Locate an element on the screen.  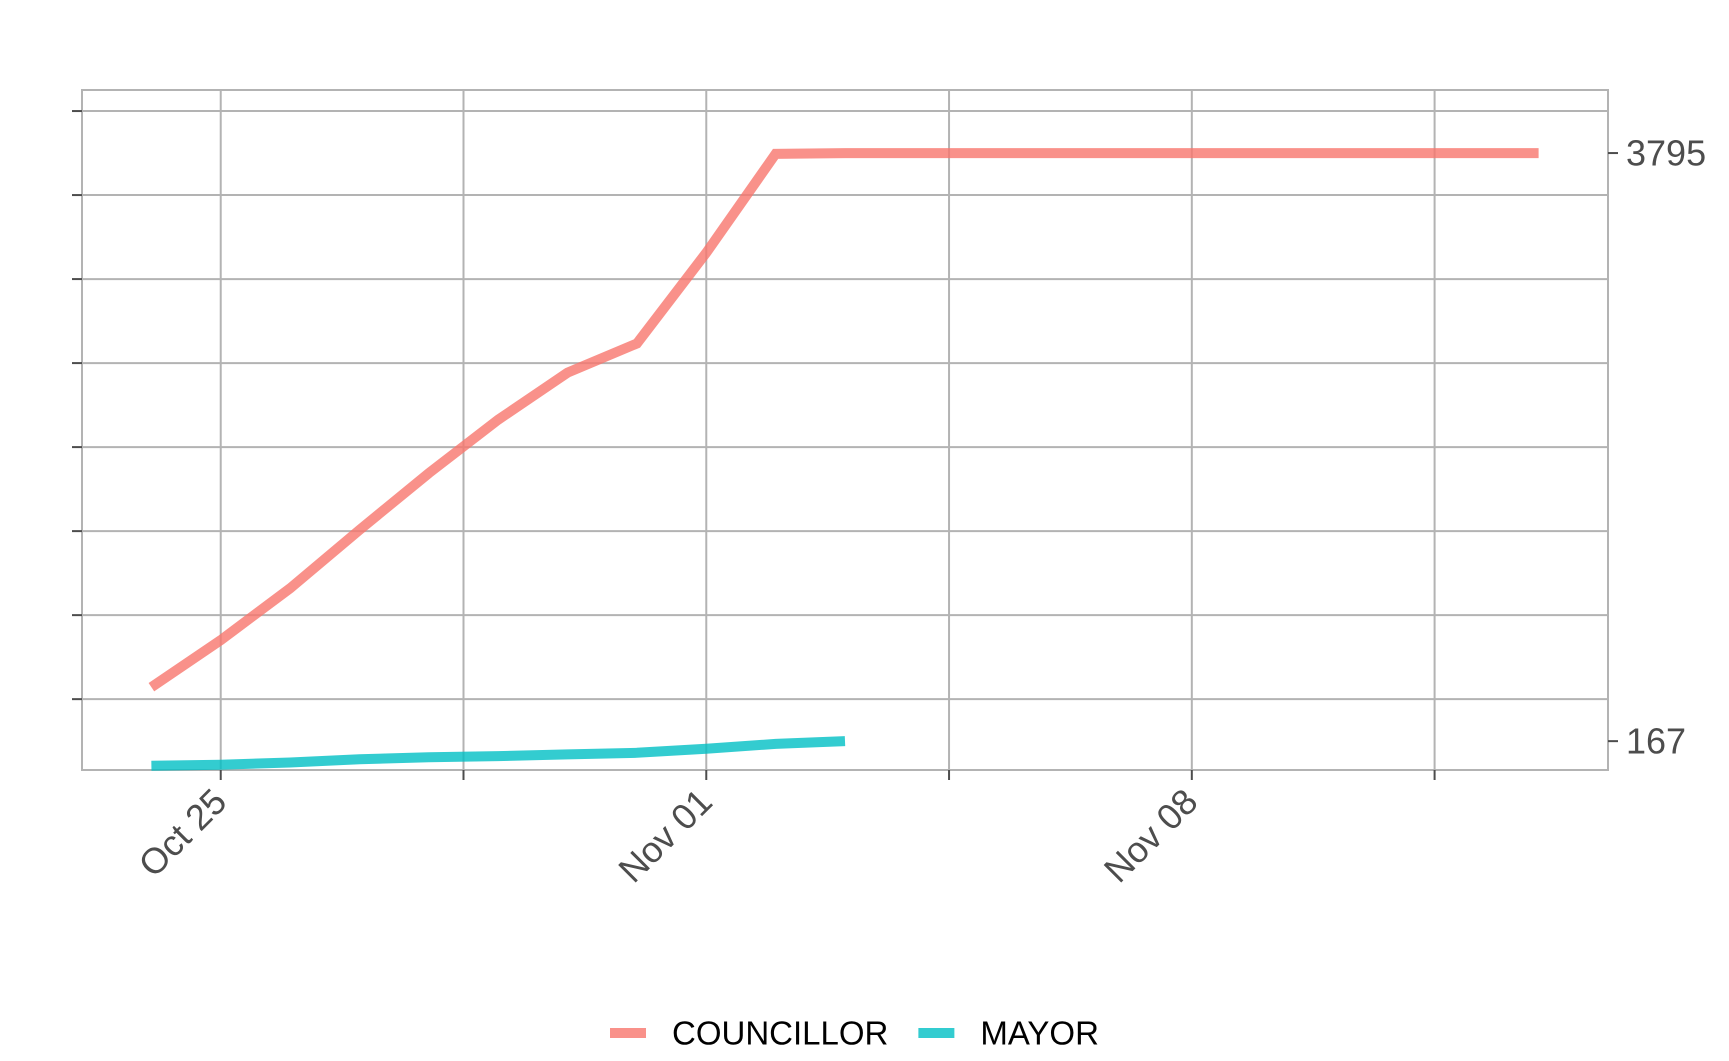
series-line-mayor is located at coordinates (498, 753).